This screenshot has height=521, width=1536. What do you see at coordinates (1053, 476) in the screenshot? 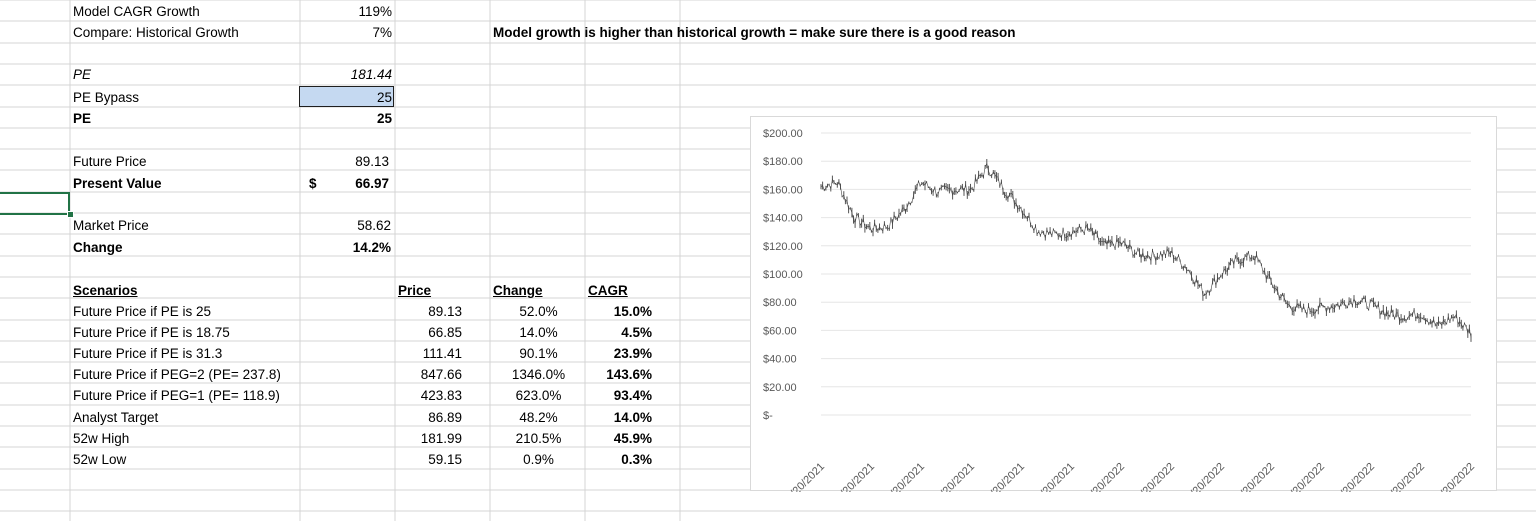
I see `x-tick-label: 12/20/2021` at bounding box center [1053, 476].